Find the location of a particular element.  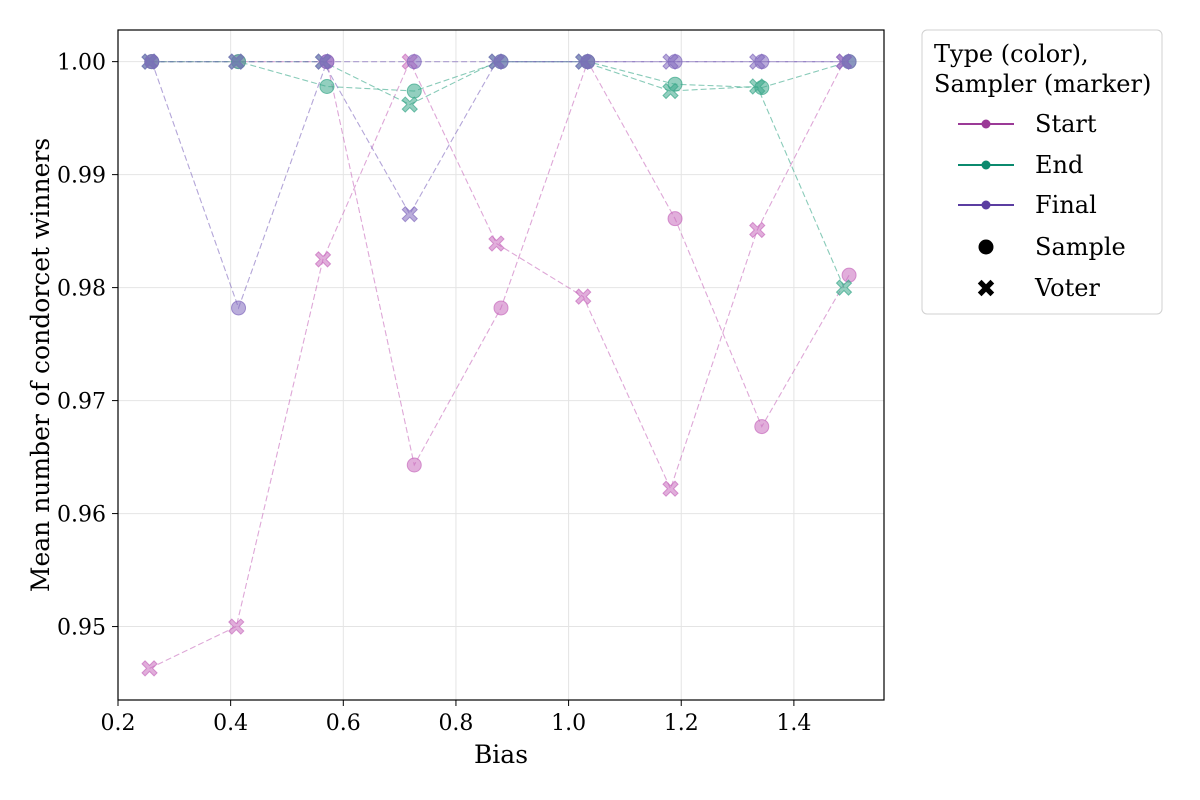

x-axis-ticks: 0.2 0.4 0.6 0.8 1.0 1.2 1.4 is located at coordinates (456, 718).